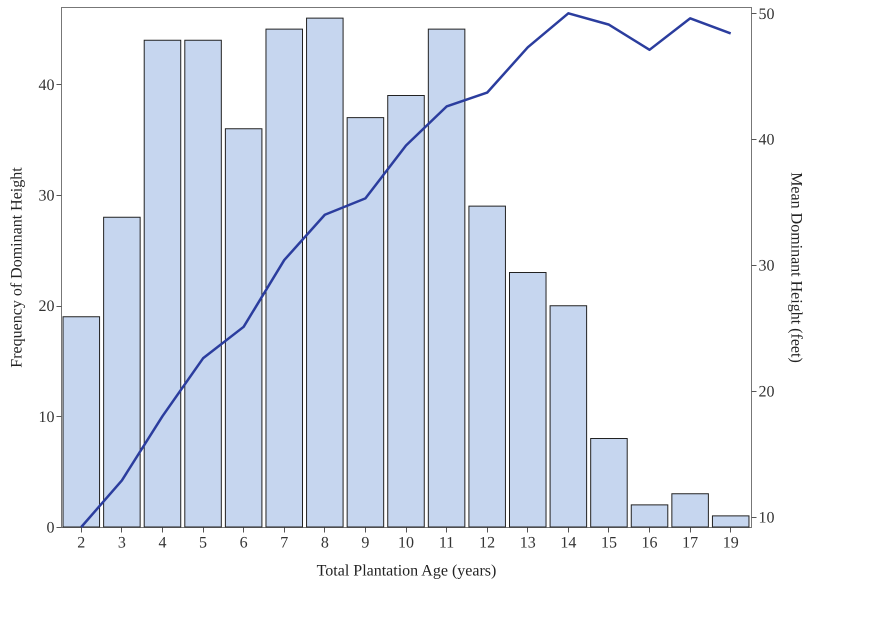 Image resolution: width=891 pixels, height=630 pixels. Describe the element at coordinates (46, 85) in the screenshot. I see `y-tick-label: 40` at that location.